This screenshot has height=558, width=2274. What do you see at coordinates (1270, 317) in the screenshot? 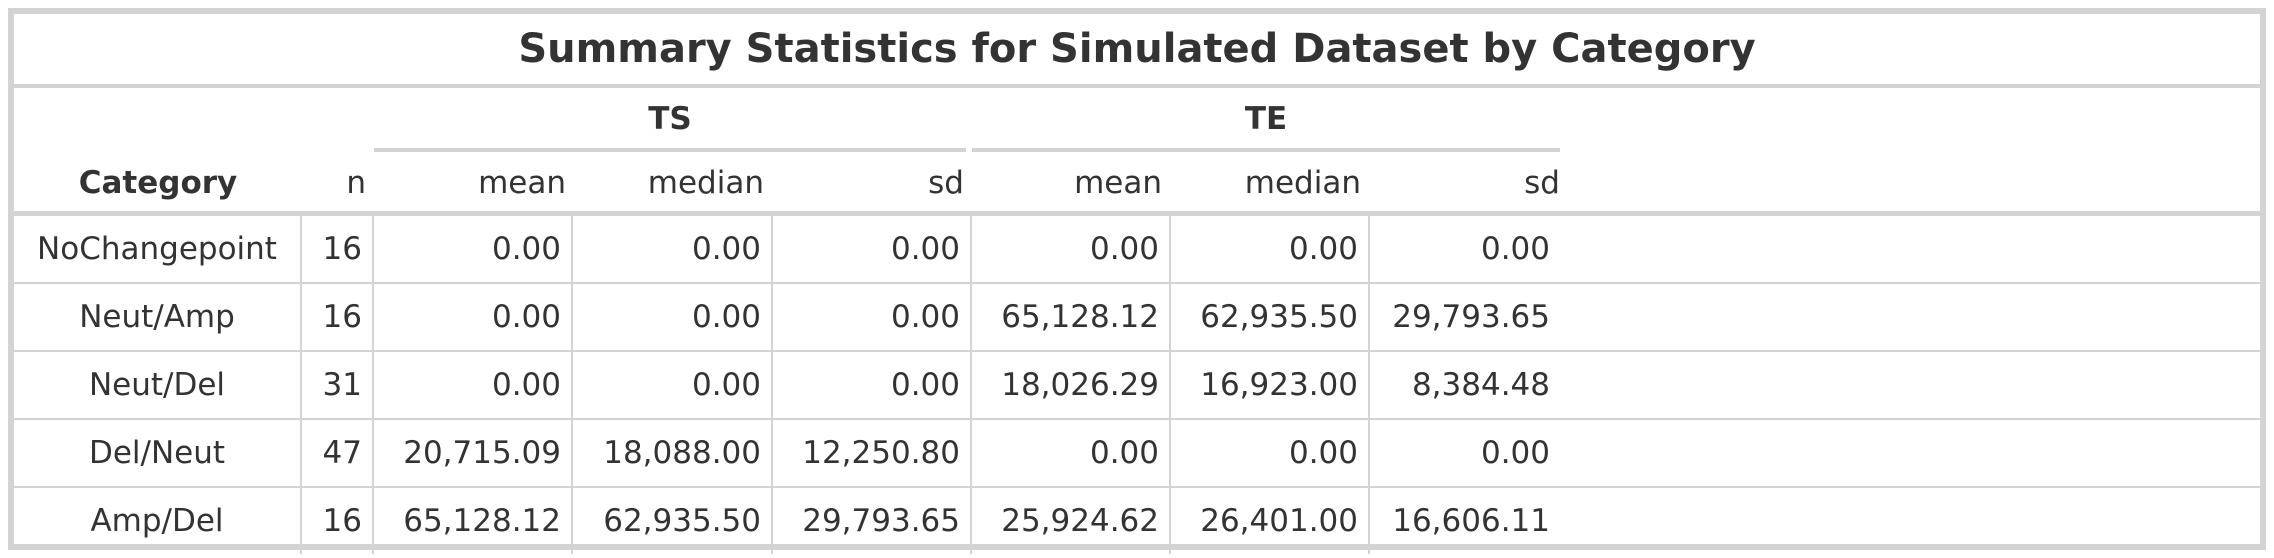
I see `cell-te-median: 62,935.50` at bounding box center [1270, 317].